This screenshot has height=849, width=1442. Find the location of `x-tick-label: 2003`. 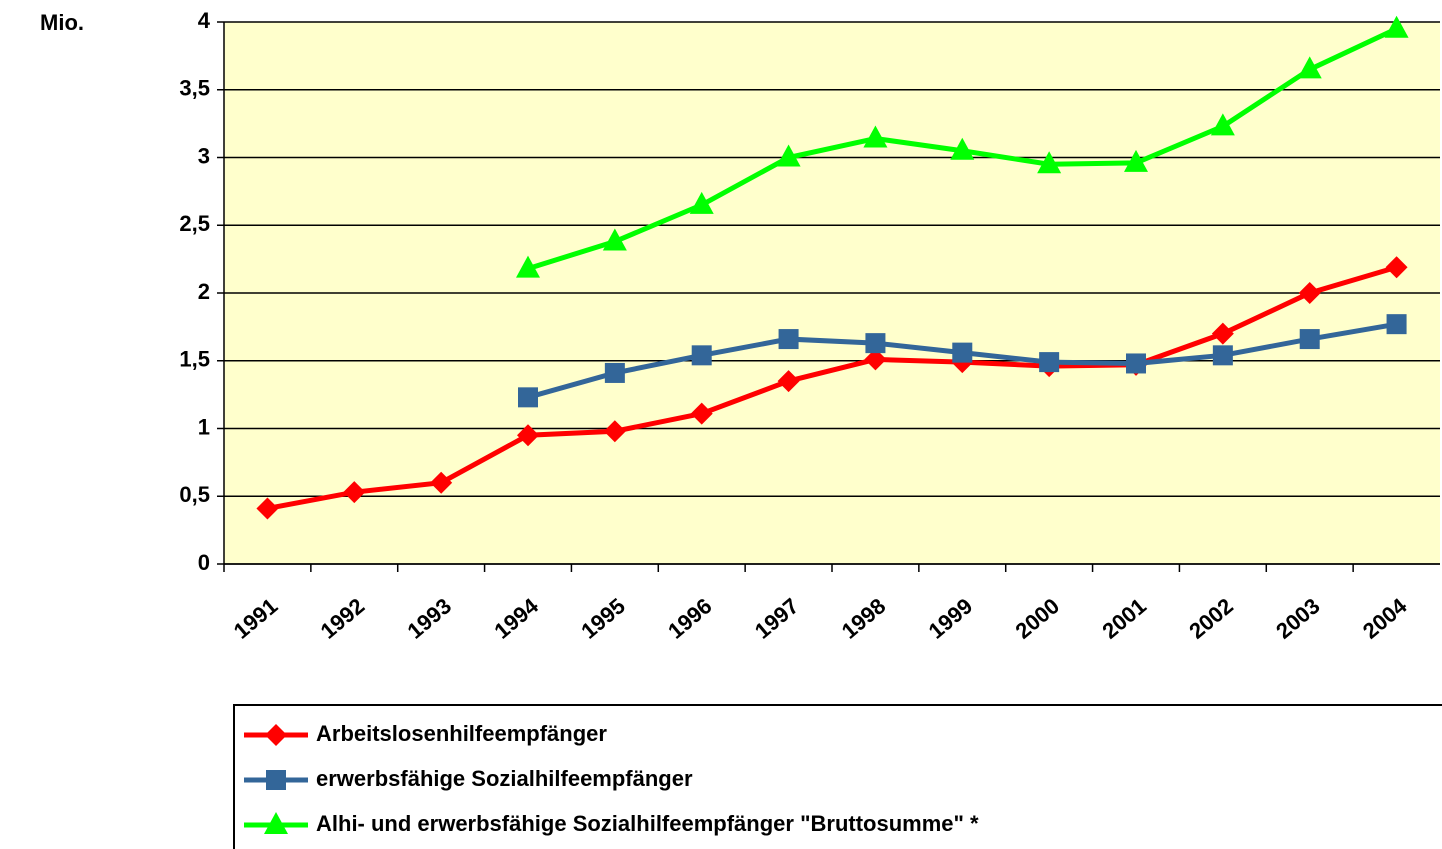

x-tick-label: 2003 is located at coordinates (1298, 618).